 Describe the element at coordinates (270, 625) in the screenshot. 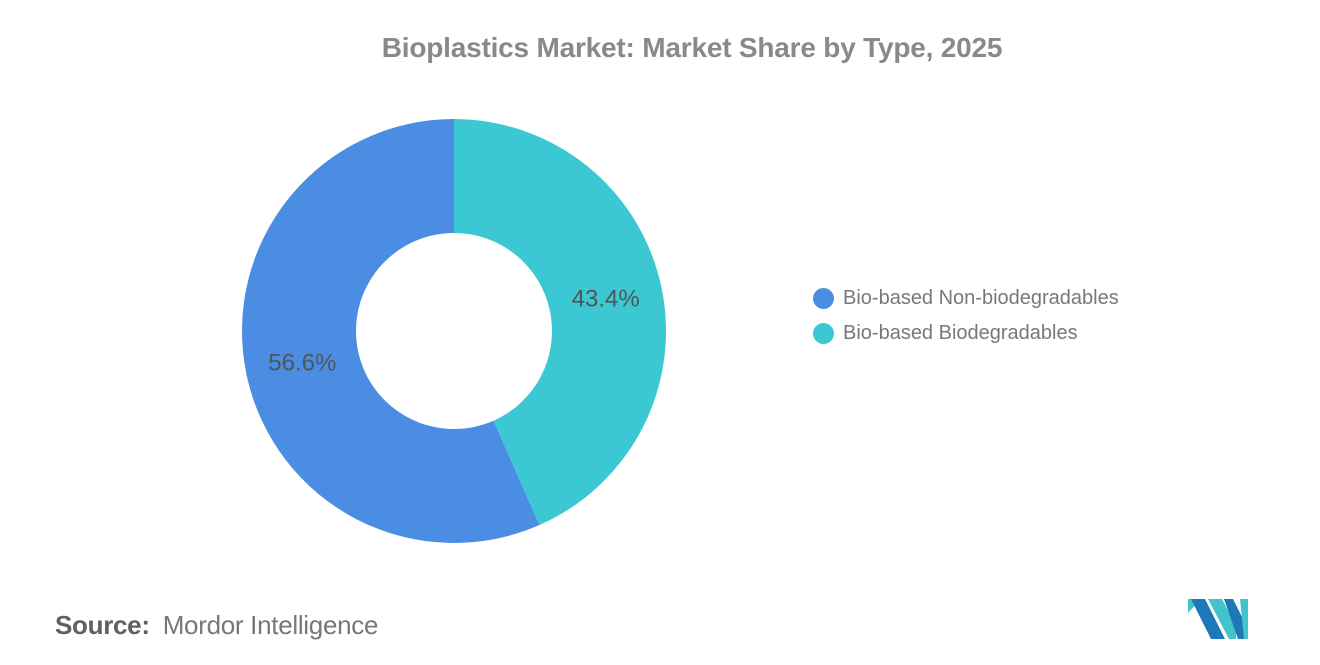

I see `source-value: Mordor Intelligence` at that location.